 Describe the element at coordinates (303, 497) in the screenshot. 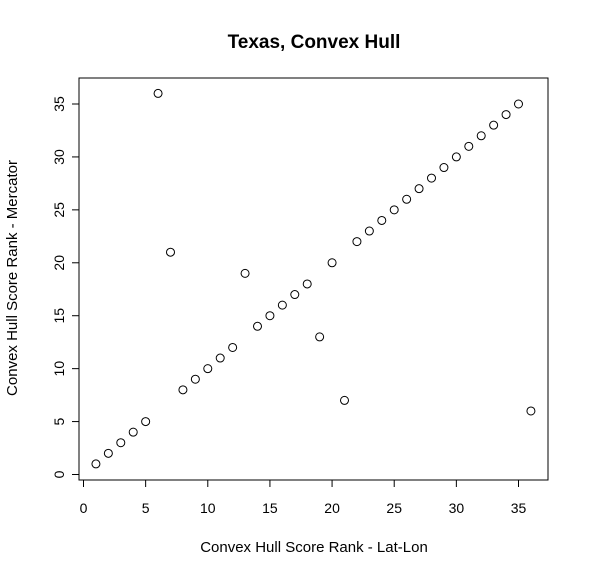

I see `x-axis: 0 5 10 15 20 25 30 35` at that location.